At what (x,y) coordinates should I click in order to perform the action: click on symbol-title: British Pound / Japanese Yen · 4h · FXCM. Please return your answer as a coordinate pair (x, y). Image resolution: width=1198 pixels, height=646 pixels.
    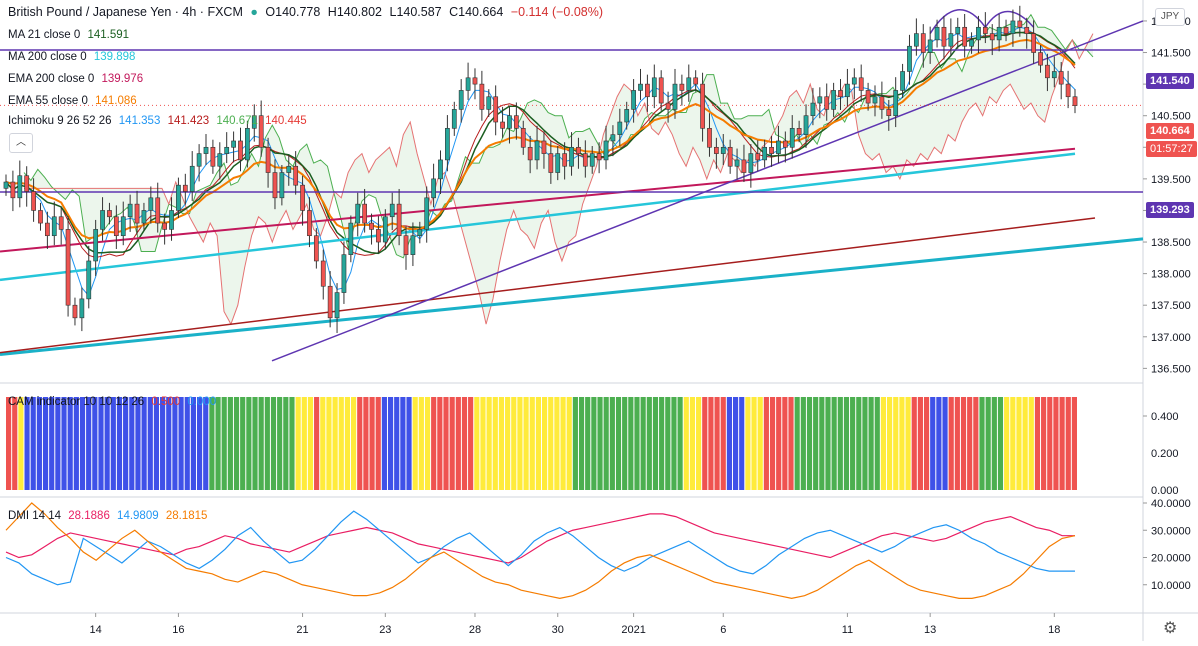
    Looking at the image, I should click on (125, 12).